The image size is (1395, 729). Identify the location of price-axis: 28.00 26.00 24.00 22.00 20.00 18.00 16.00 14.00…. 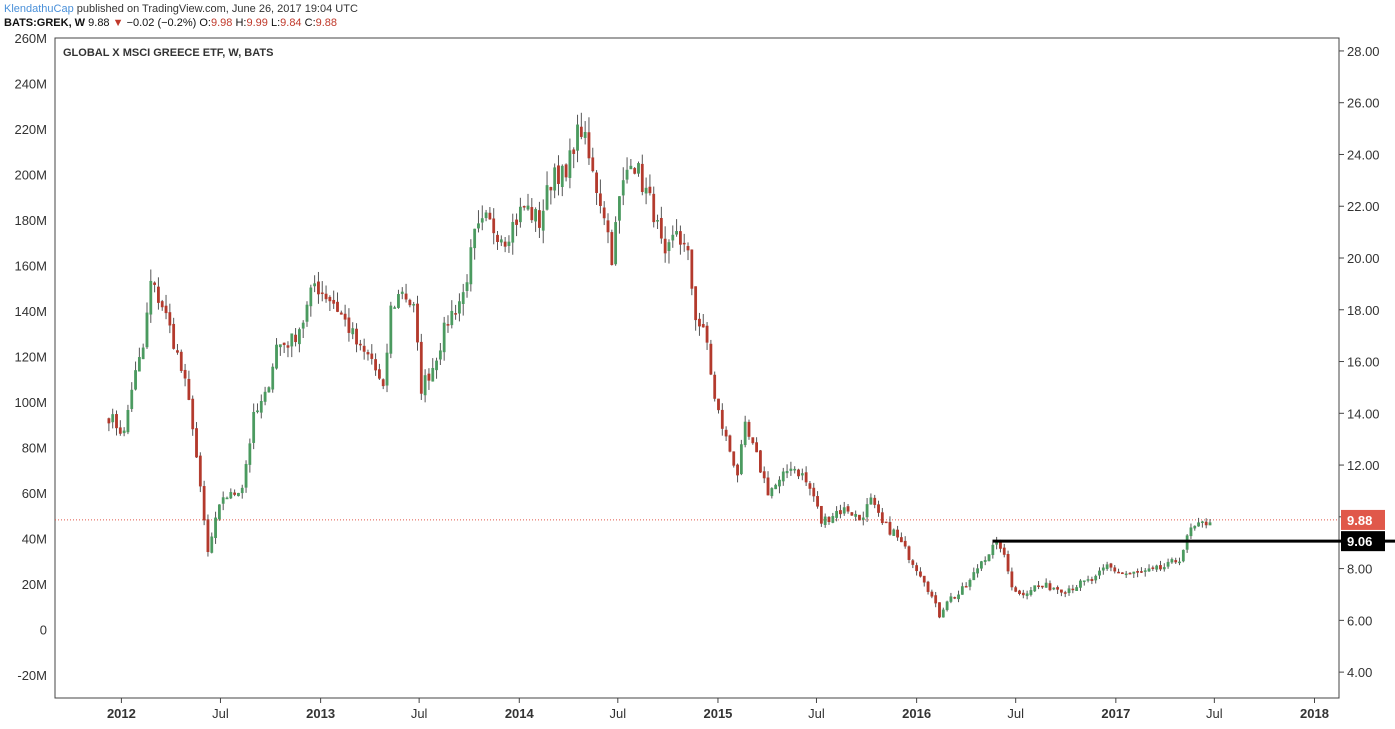
(1359, 362).